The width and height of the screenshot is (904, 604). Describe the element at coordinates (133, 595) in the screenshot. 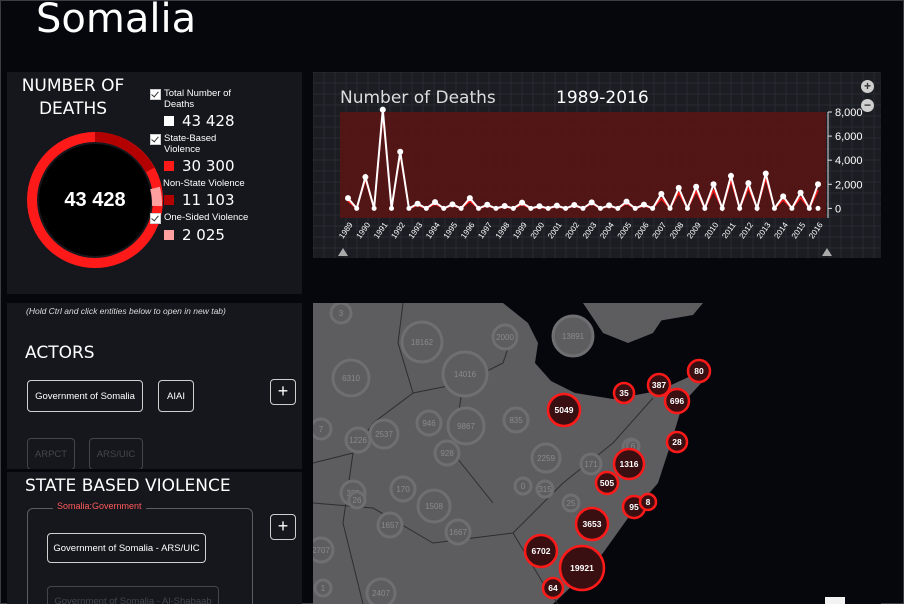

I see `dyad-chip: Government of Somalia - Al-Shabaab` at that location.